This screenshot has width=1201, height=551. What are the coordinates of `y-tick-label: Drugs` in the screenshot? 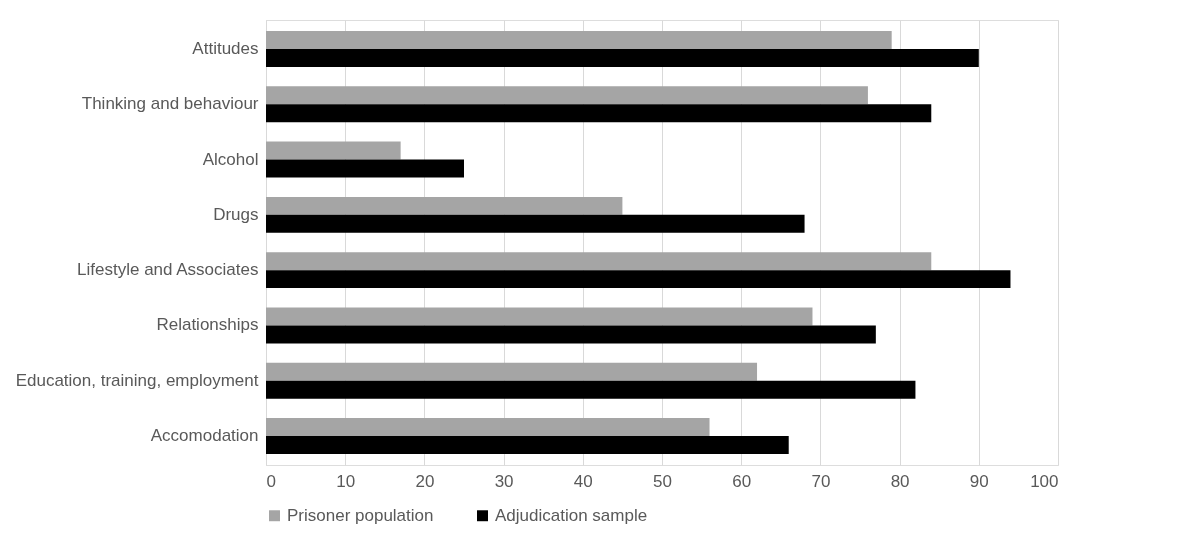 It's located at (236, 214).